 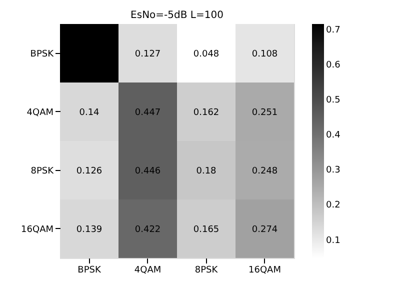 I want to click on color-bar-label: 0.5, so click(x=333, y=100).